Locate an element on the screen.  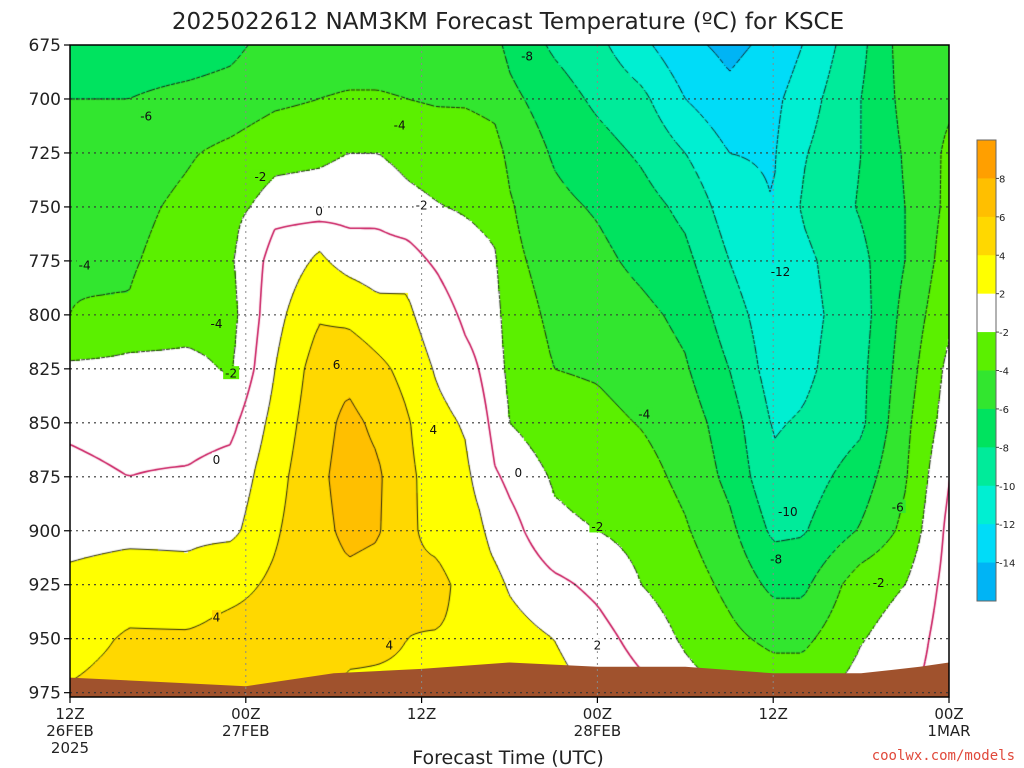
y-tick-label: 925 is located at coordinates (45, 586).